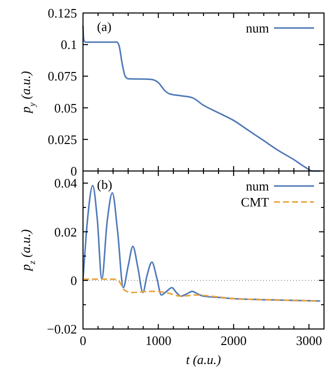  What do you see at coordinates (68, 44) in the screenshot?
I see `y-tick-label: 0.1` at bounding box center [68, 44].